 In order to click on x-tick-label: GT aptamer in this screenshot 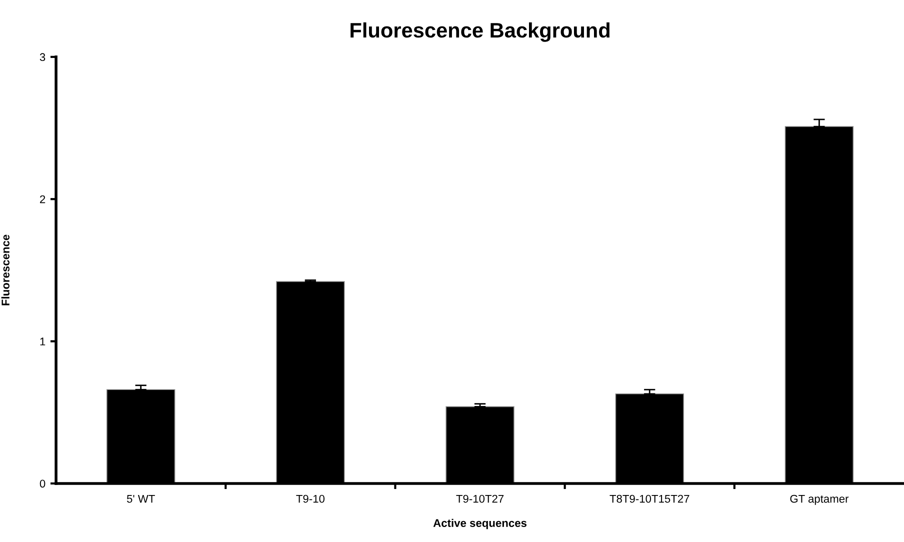, I will do `click(819, 499)`.